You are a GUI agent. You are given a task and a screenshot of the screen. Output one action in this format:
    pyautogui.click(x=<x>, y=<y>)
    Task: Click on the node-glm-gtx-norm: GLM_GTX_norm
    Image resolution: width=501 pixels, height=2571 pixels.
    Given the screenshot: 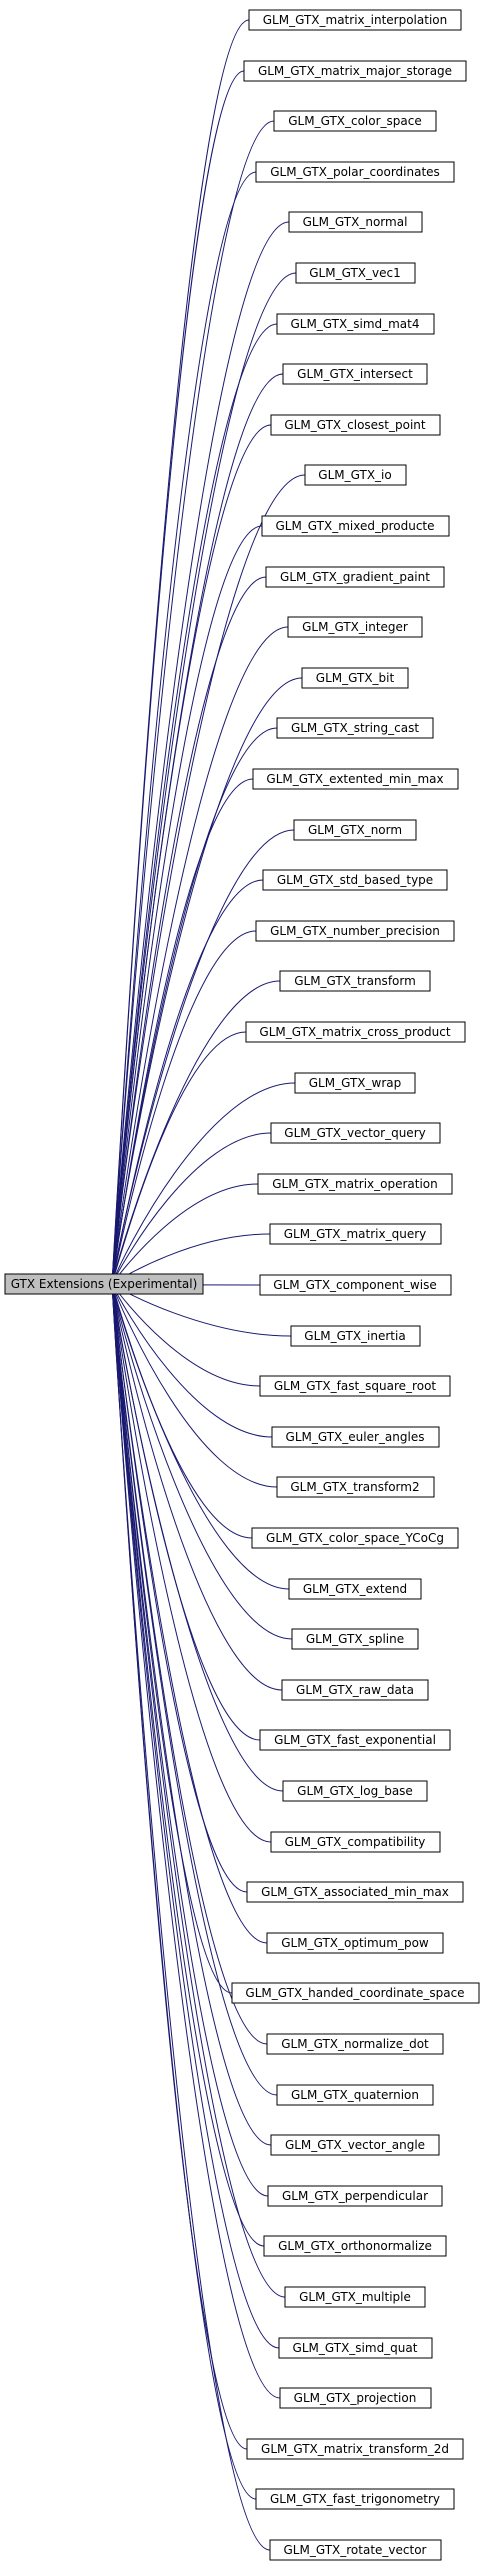 What is the action you would take?
    pyautogui.click(x=355, y=830)
    